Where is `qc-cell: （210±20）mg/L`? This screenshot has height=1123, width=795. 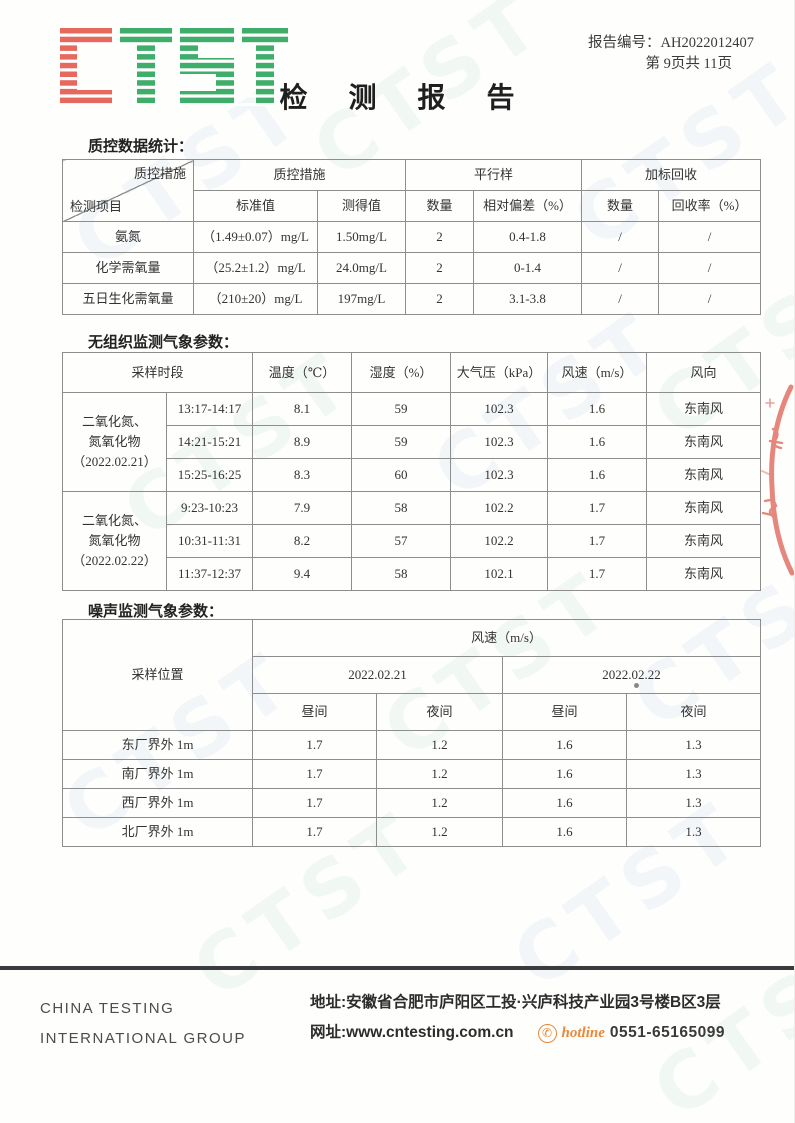
qc-cell: （210±20）mg/L is located at coordinates (255, 299).